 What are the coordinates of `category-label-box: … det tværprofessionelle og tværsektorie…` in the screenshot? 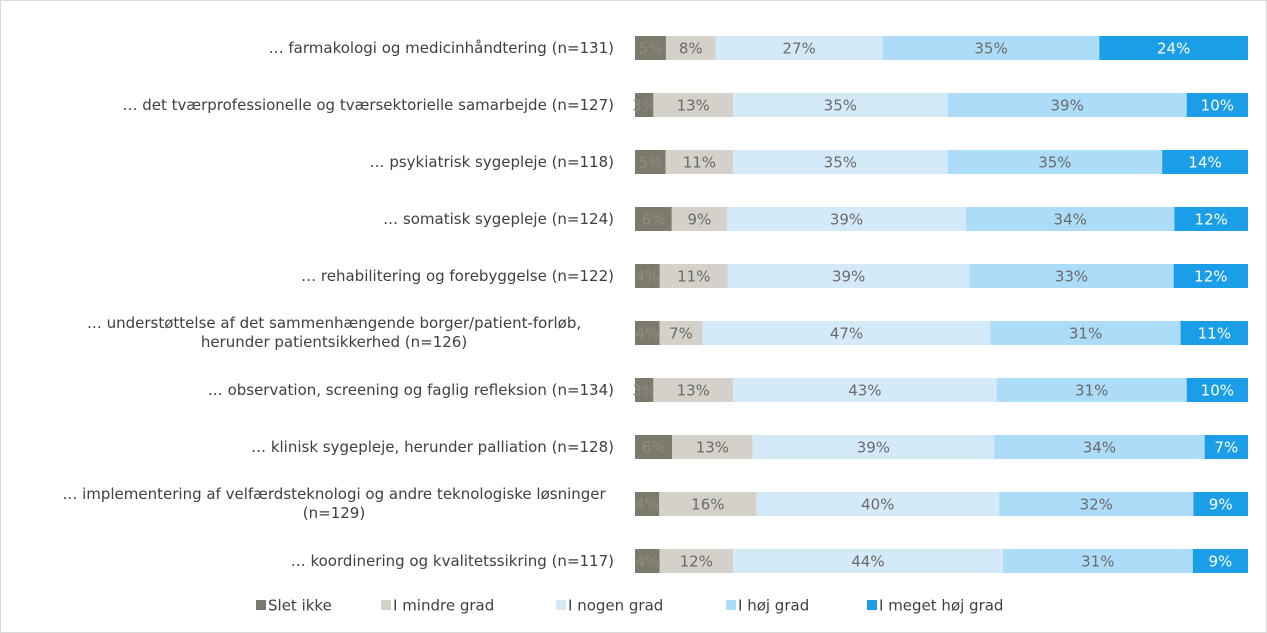 It's located at (334, 105).